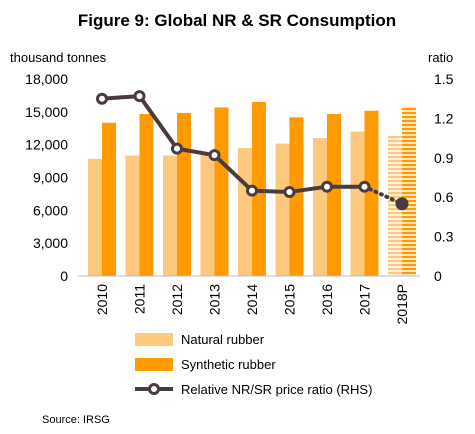  Describe the element at coordinates (444, 237) in the screenshot. I see `right-tick-label: 0.3` at that location.